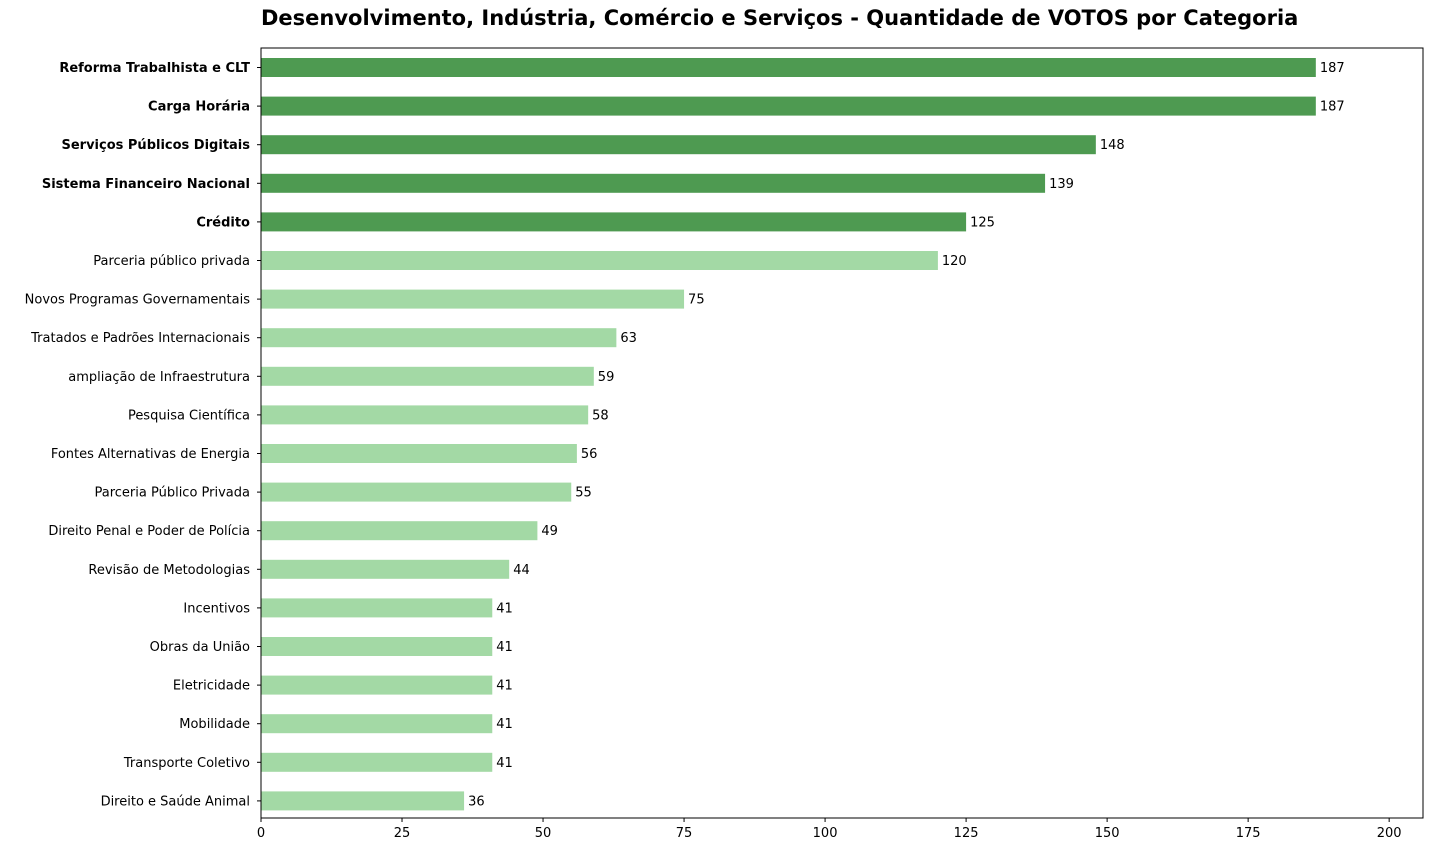 The image size is (1433, 852). I want to click on category-label: Novos Programas Governamentais, so click(138, 300).